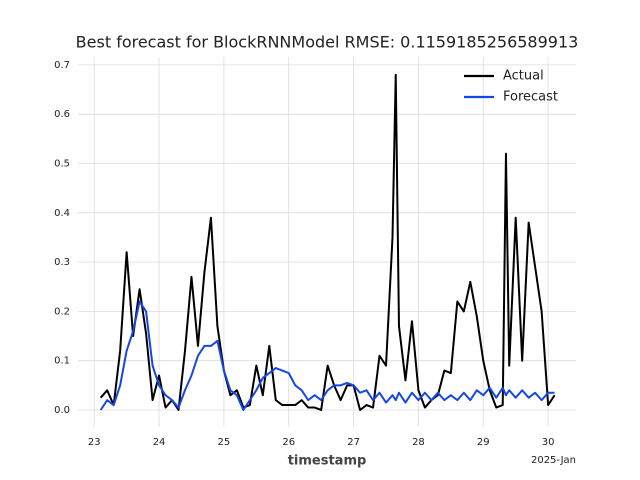 The image size is (640, 480). What do you see at coordinates (523, 76) in the screenshot?
I see `legend-label: Actual` at bounding box center [523, 76].